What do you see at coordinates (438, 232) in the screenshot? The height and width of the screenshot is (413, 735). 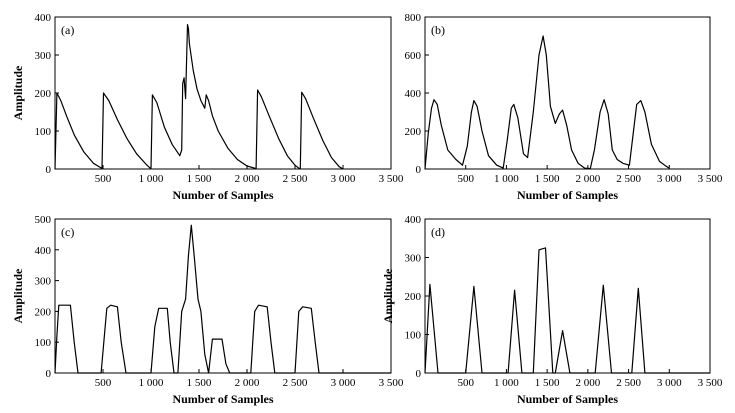 I see `panel-label: (d)` at bounding box center [438, 232].